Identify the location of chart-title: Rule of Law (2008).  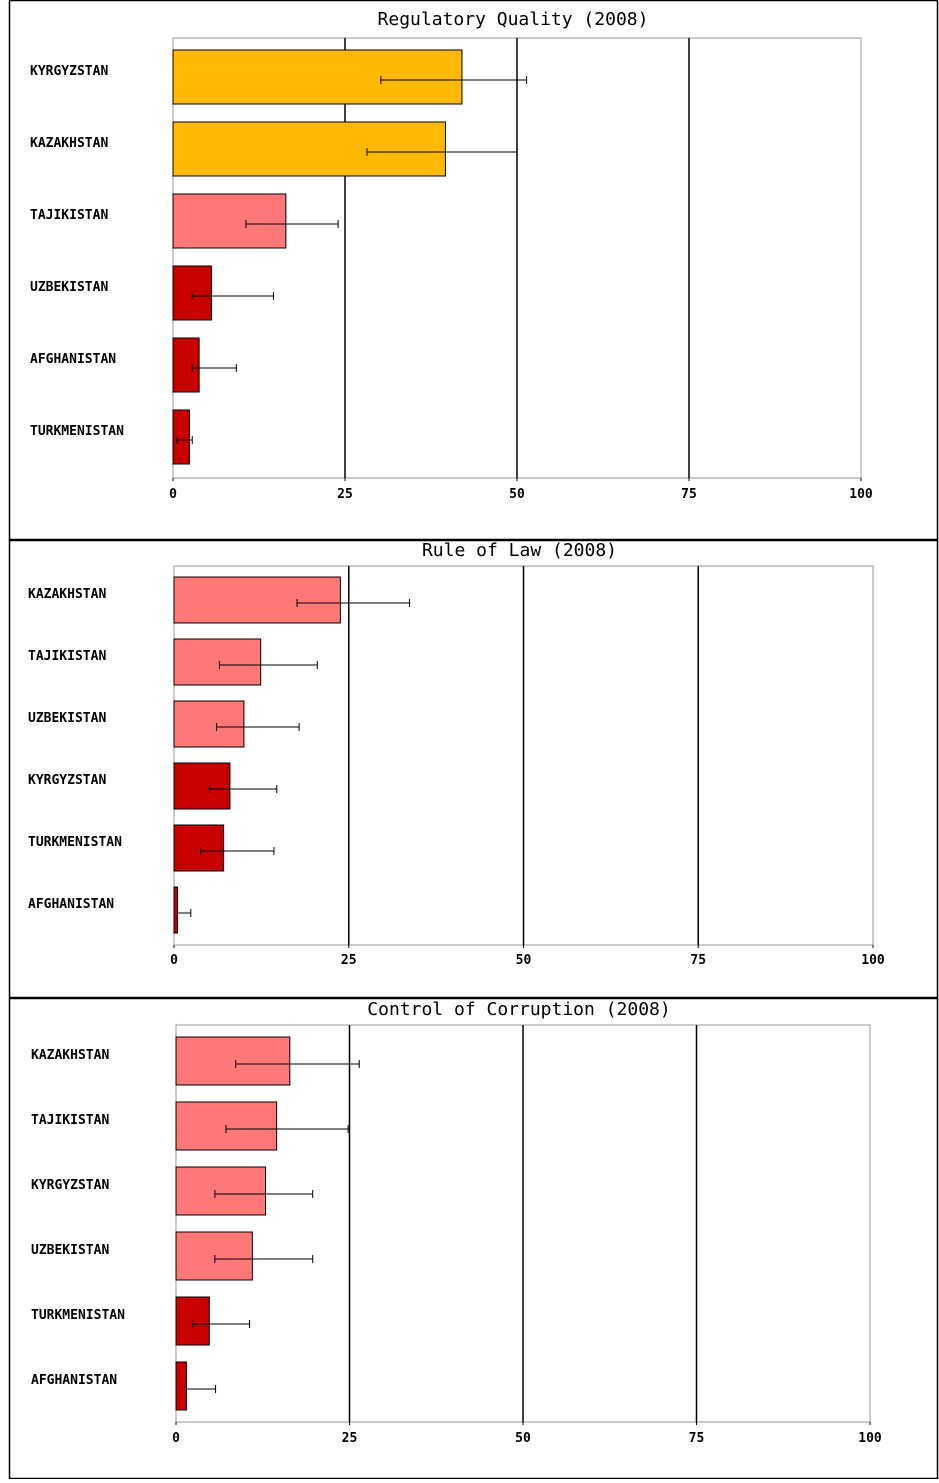
(519, 550).